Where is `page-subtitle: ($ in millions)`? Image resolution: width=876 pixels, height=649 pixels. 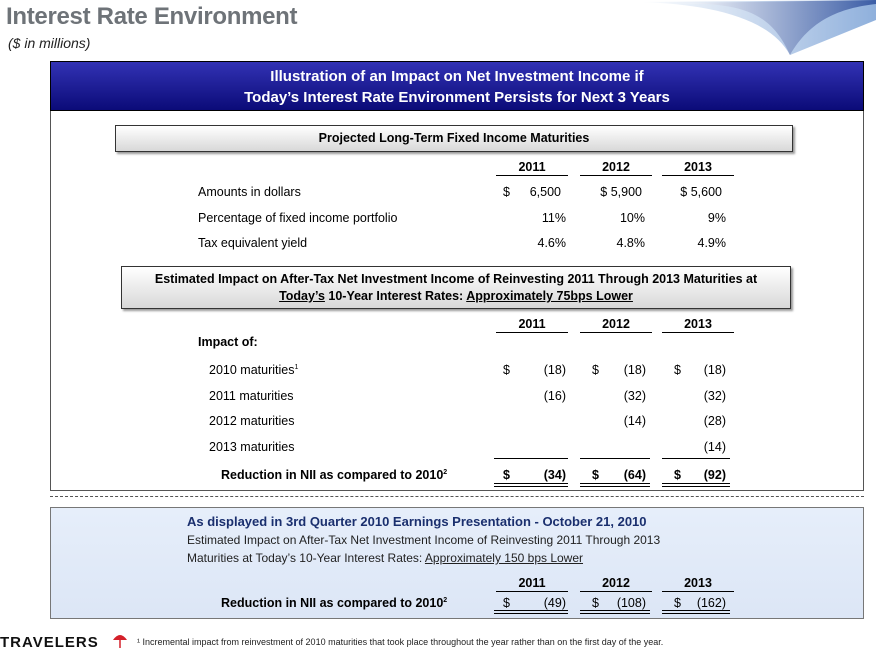
page-subtitle: ($ in millions) is located at coordinates (49, 43).